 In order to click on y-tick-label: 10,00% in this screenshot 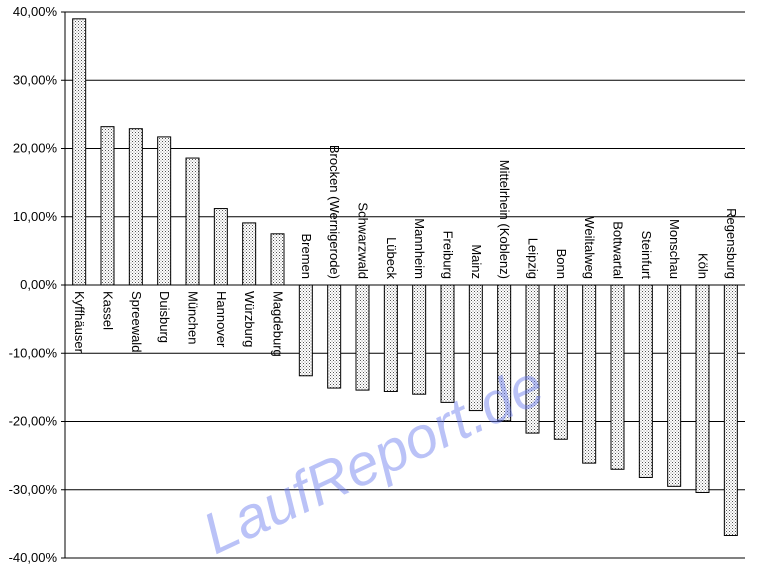, I will do `click(35, 216)`.